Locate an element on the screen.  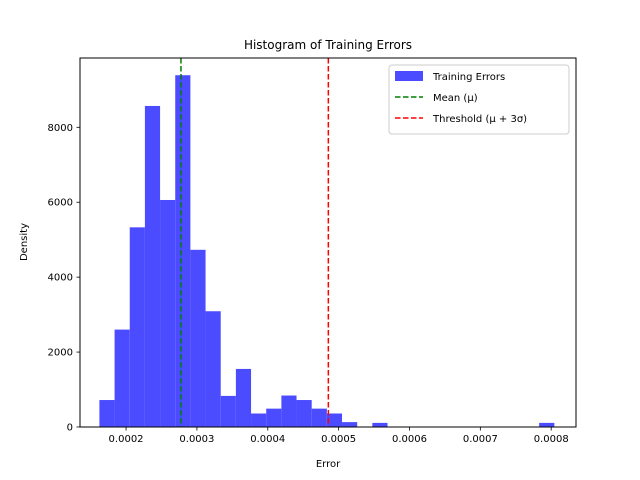
legend-label-threshold: Threshold (μ + 3σ) is located at coordinates (479, 119).